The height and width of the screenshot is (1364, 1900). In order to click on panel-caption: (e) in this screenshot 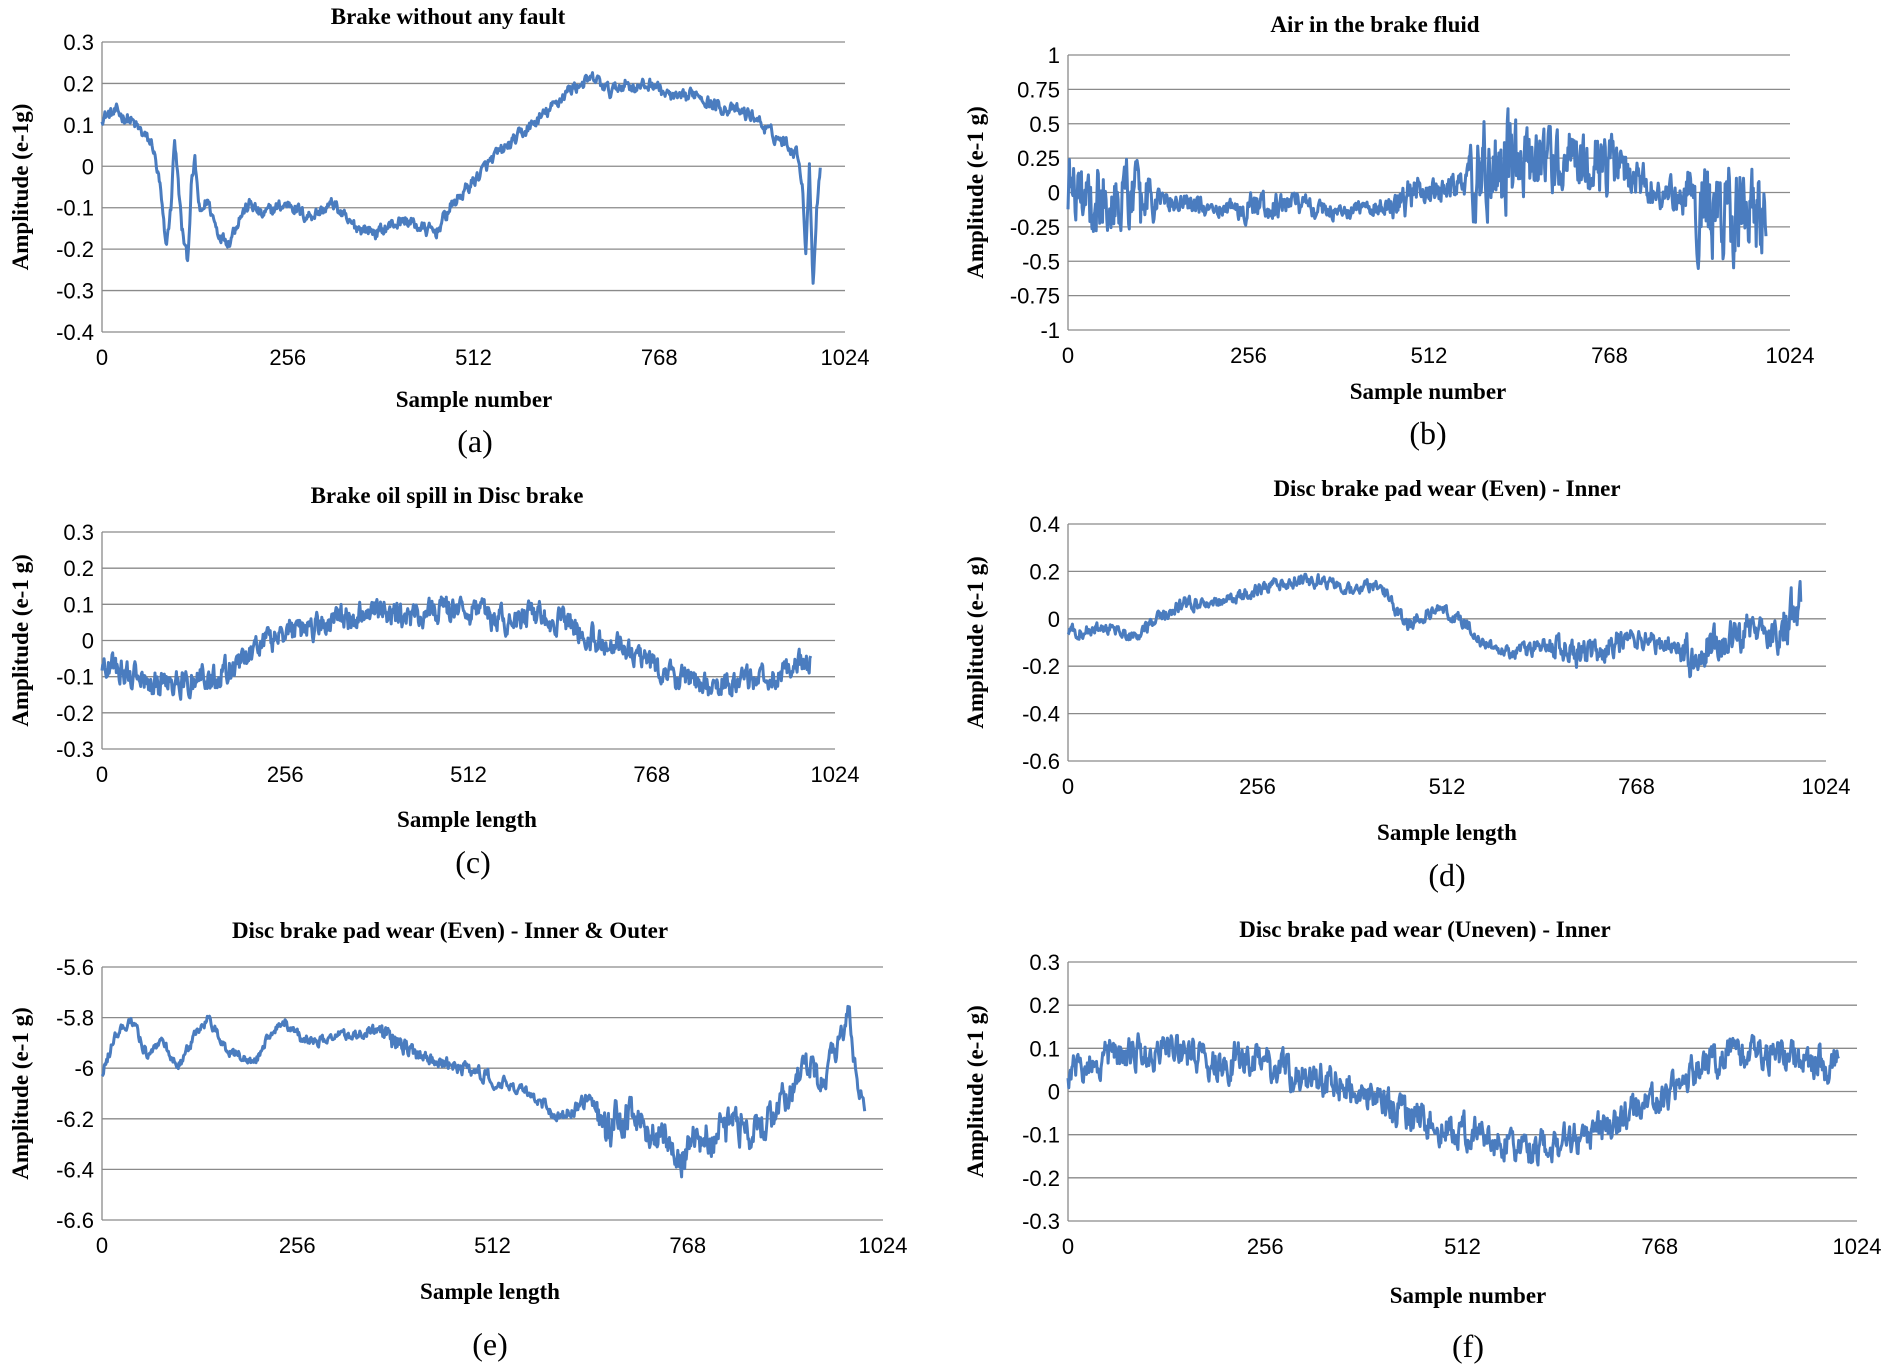, I will do `click(490, 1344)`.